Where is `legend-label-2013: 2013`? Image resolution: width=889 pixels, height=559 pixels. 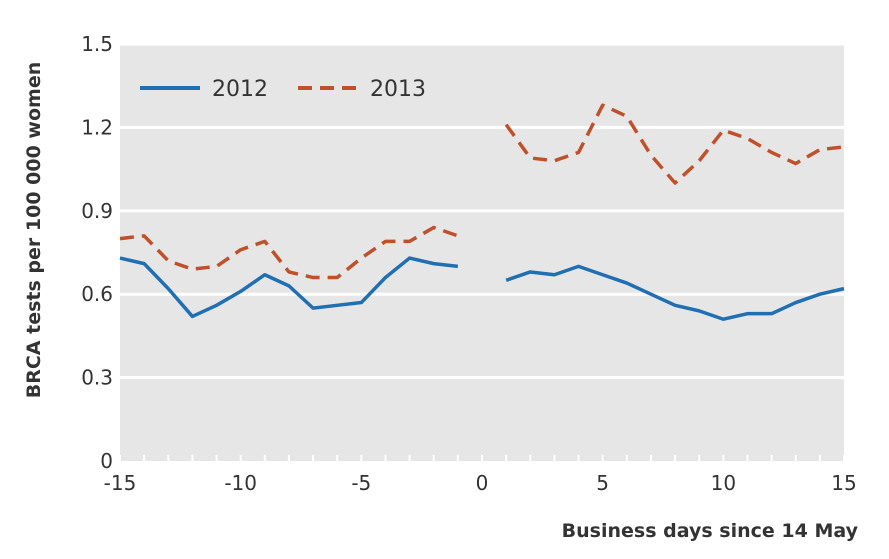
legend-label-2013: 2013 is located at coordinates (398, 89).